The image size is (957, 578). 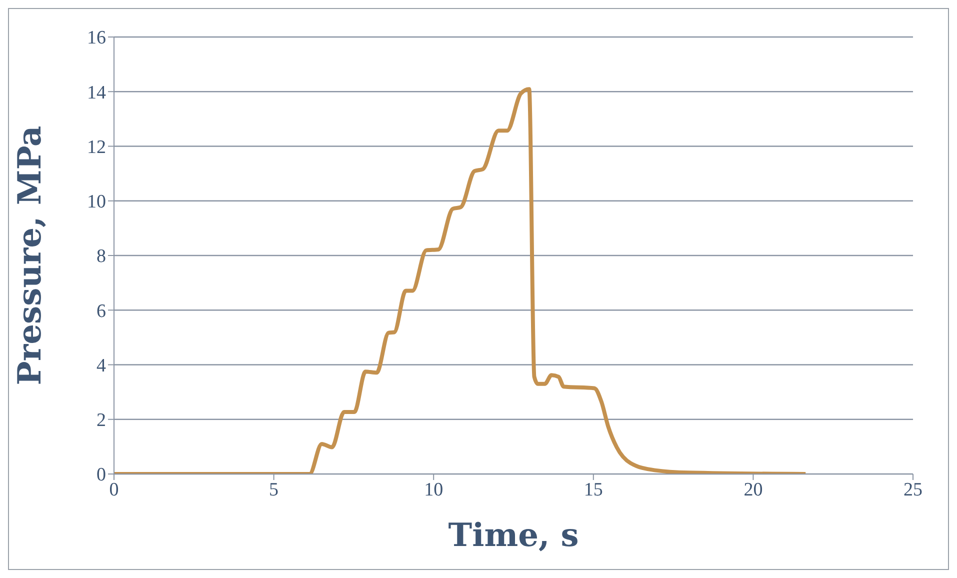 I want to click on x-tick-label: 20, so click(x=753, y=489).